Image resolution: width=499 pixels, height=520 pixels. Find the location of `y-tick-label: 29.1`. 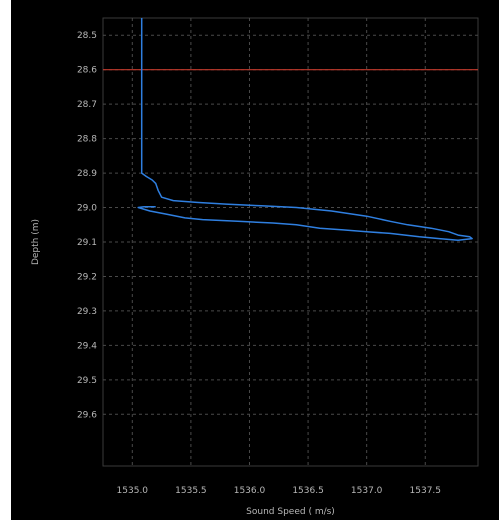

y-tick-label: 29.1 is located at coordinates (87, 243).